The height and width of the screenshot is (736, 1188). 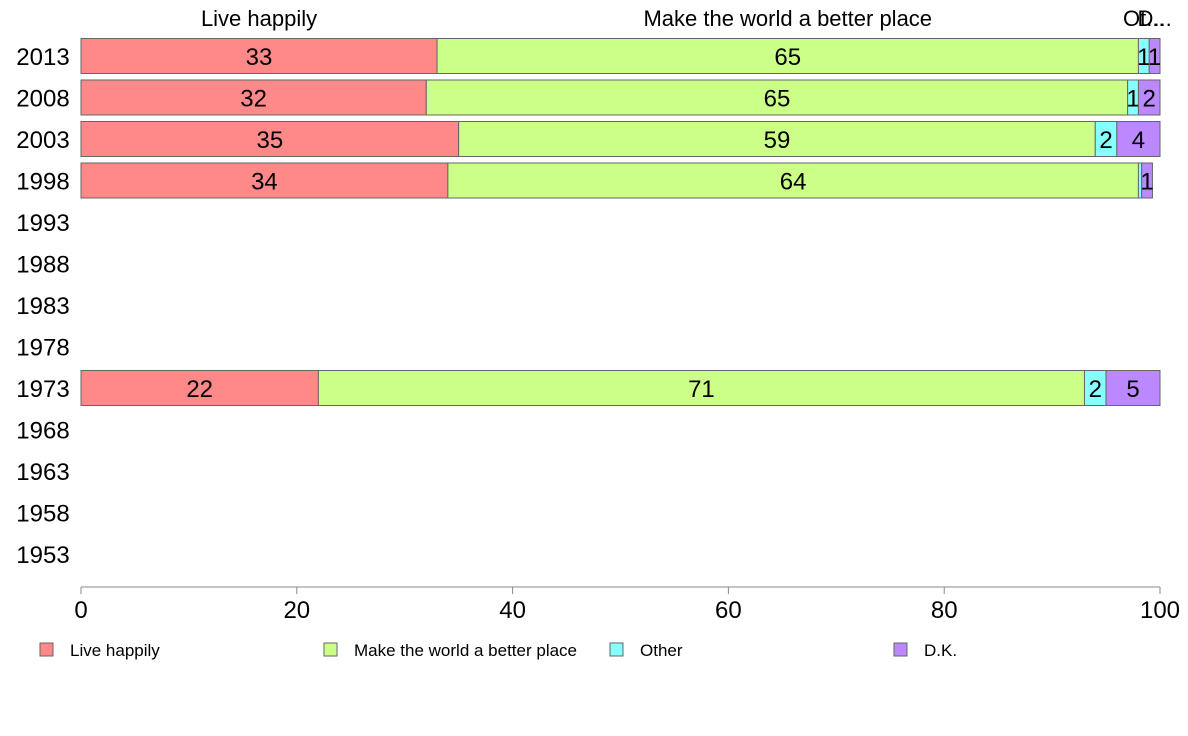 I want to click on y-tick-label: 1978, so click(x=42, y=348).